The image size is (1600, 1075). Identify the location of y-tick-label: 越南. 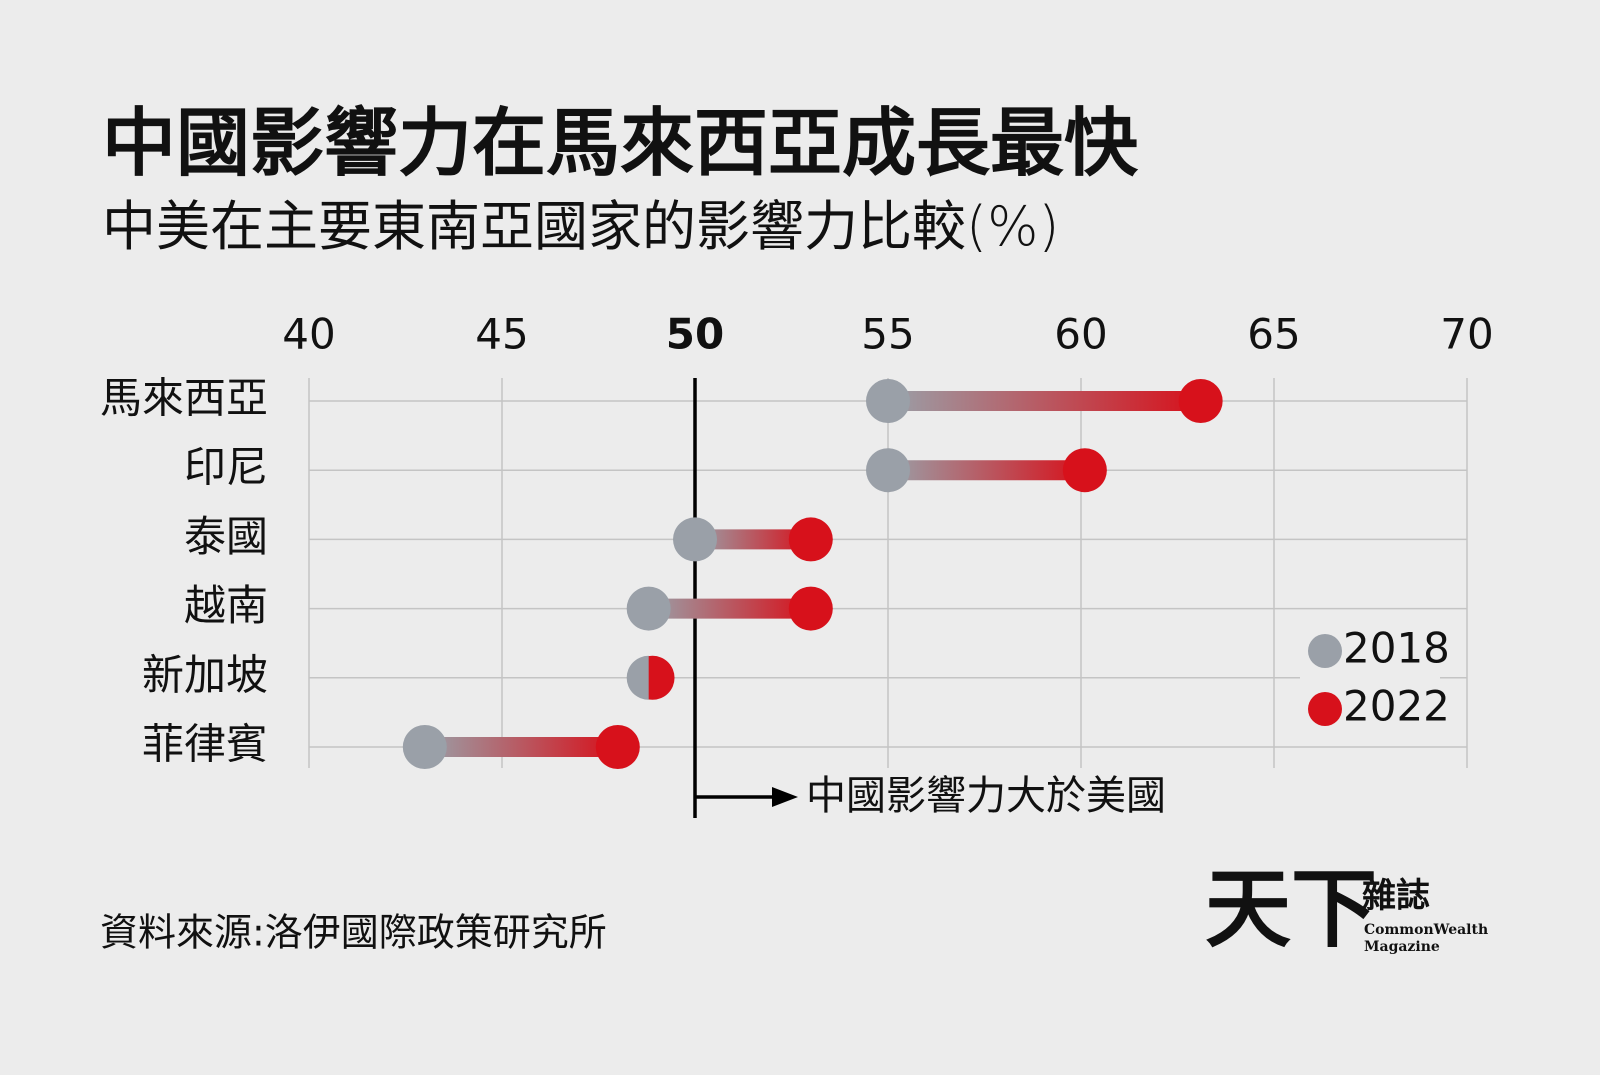
(226, 605).